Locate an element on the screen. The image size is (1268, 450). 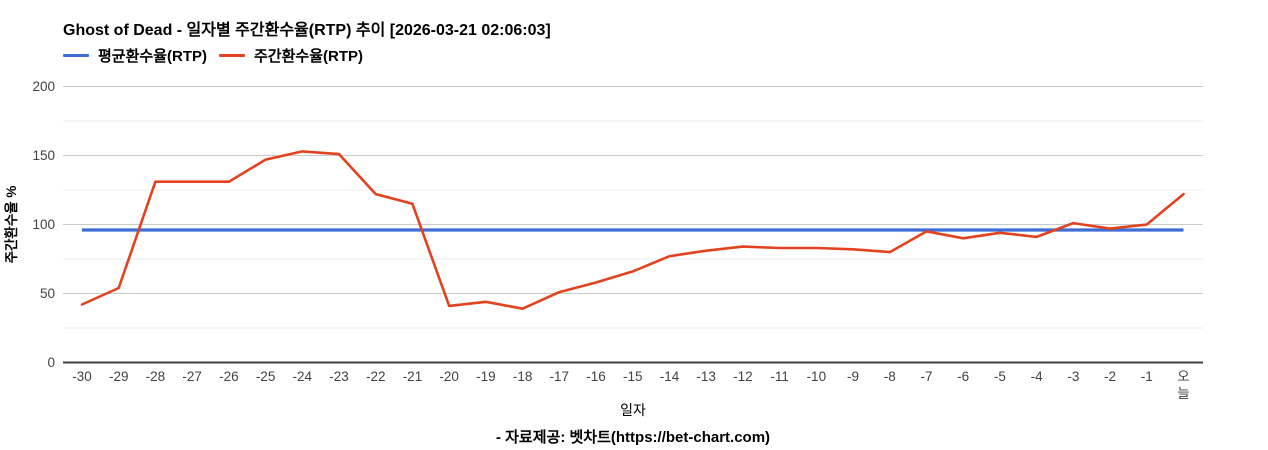
chart-legend: 평균환수율(RTP) 주간환수율(RTP) is located at coordinates (213, 55).